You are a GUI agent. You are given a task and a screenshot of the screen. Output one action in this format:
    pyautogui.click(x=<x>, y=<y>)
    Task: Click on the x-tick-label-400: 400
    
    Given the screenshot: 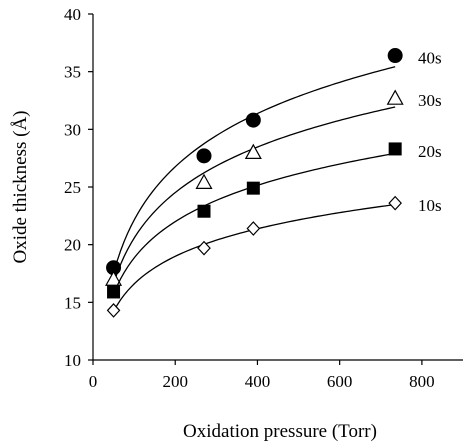 What is the action you would take?
    pyautogui.click(x=258, y=381)
    